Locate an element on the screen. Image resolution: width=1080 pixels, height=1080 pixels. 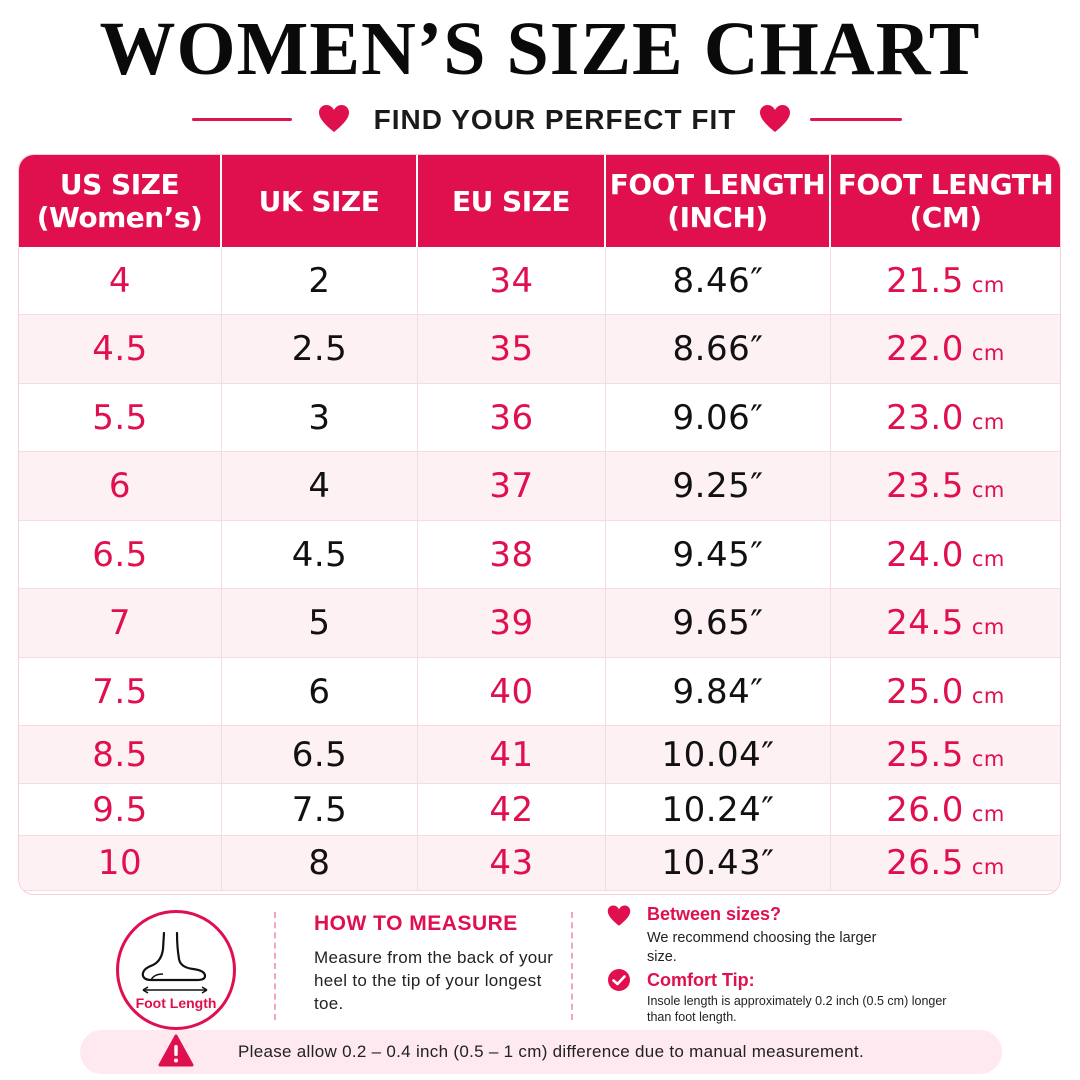
page-subtitle: FIND YOUR PERFECT FIT is located at coordinates (555, 119).